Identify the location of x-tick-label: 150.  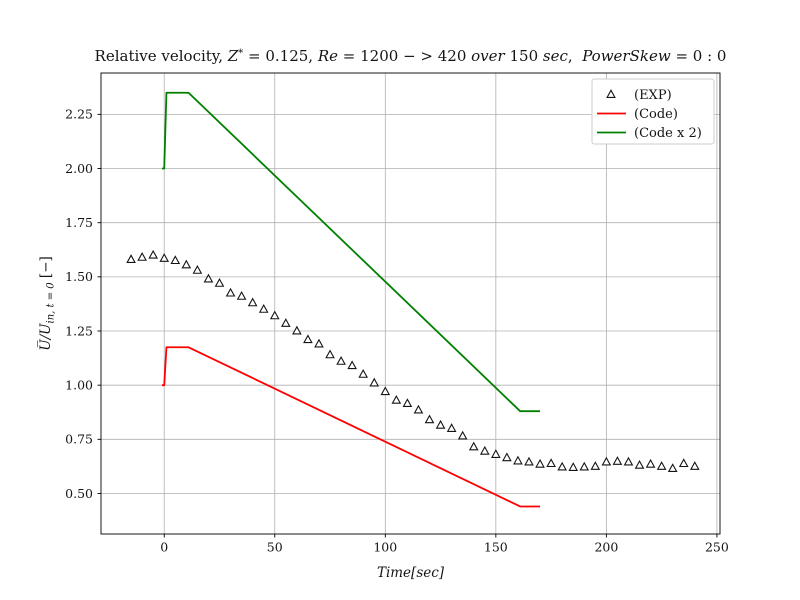
(496, 547).